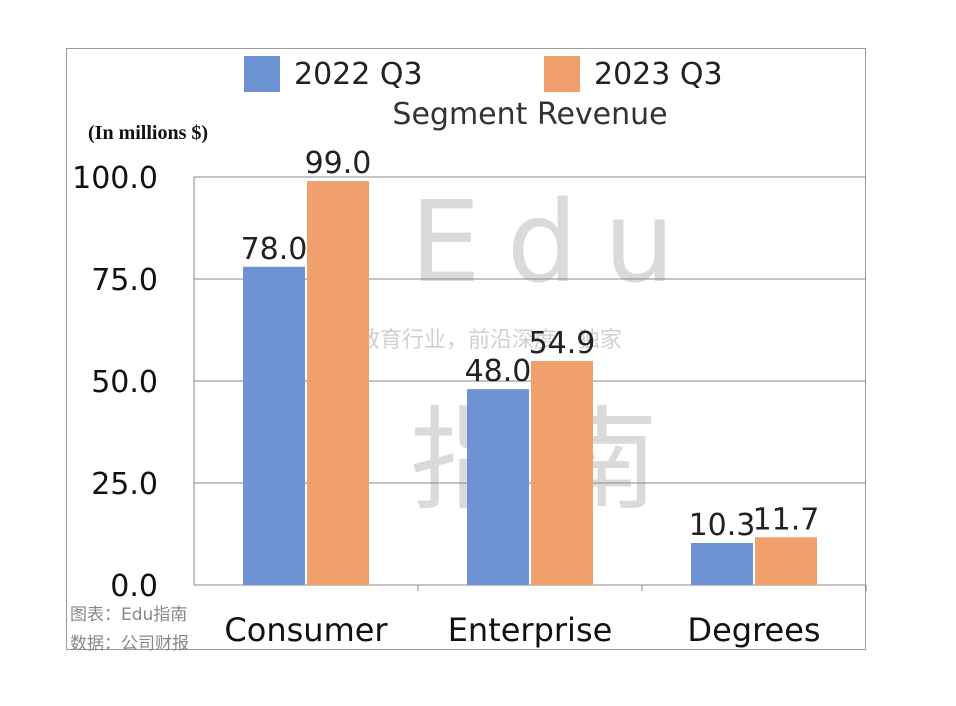  I want to click on y-tick-label: 75.0, so click(124, 280).